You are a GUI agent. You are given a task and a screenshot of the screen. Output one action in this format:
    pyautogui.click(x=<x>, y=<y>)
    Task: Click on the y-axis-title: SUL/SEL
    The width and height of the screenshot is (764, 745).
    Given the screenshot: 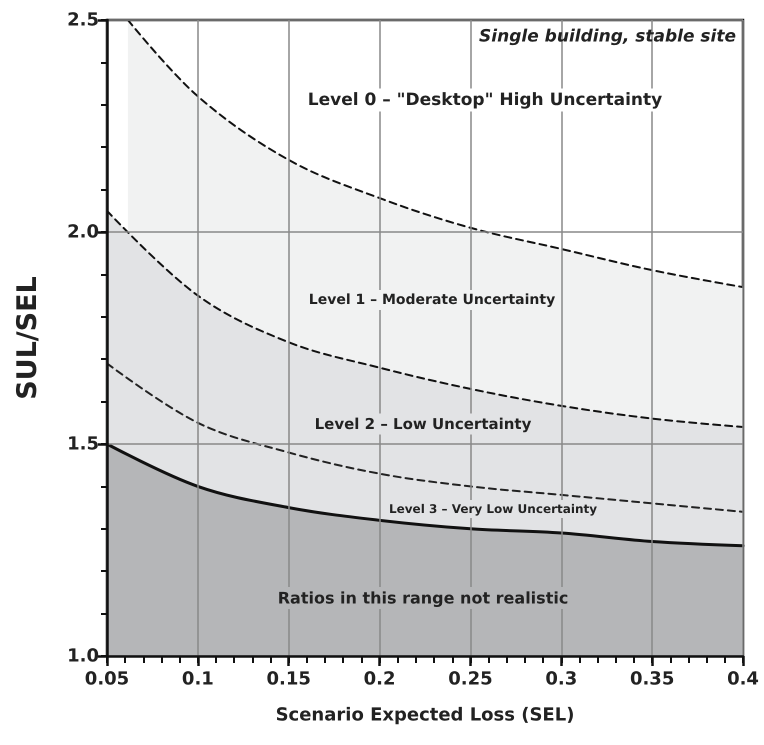 What is the action you would take?
    pyautogui.click(x=27, y=338)
    